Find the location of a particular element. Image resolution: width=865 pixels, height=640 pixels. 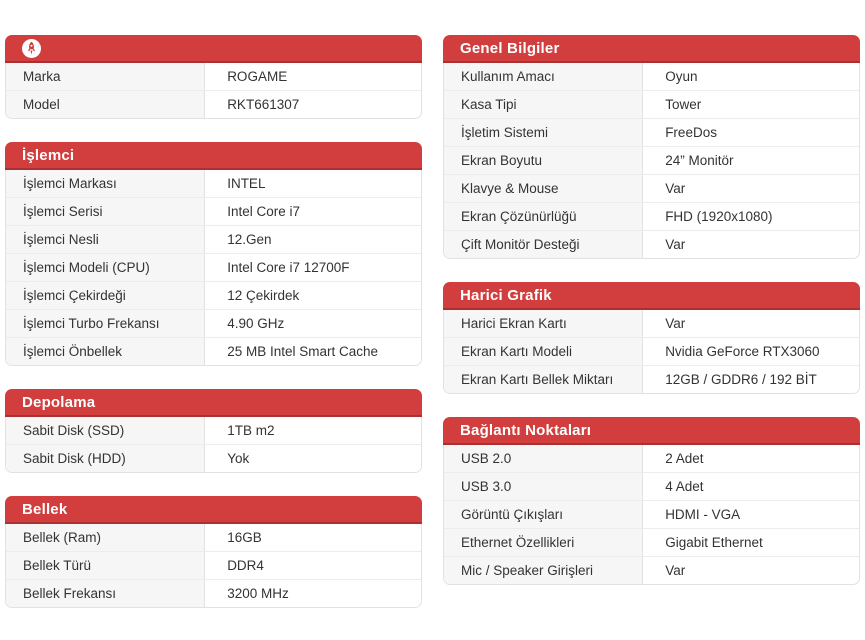

spec-value: ROGAME is located at coordinates (257, 76).